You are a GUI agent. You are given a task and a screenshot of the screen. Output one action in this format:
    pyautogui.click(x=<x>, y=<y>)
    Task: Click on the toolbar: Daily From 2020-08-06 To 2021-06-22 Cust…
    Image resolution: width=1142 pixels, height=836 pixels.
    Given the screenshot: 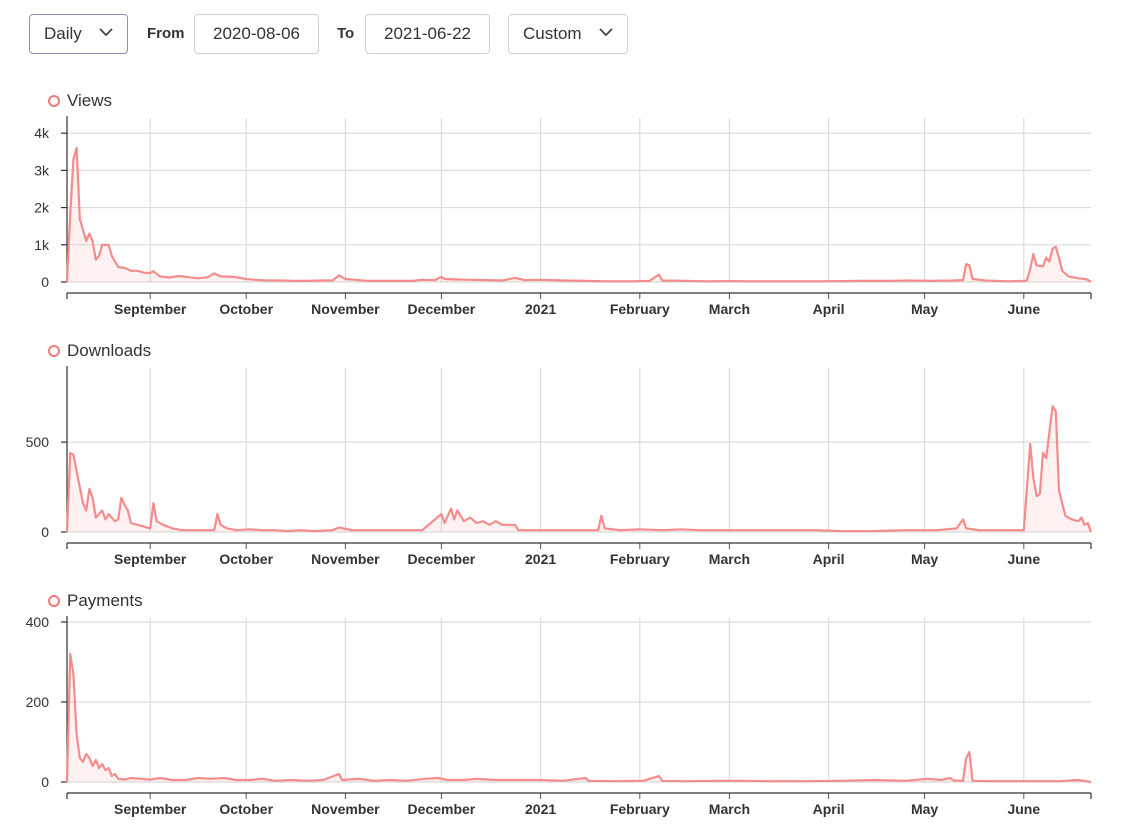 What is the action you would take?
    pyautogui.click(x=579, y=35)
    